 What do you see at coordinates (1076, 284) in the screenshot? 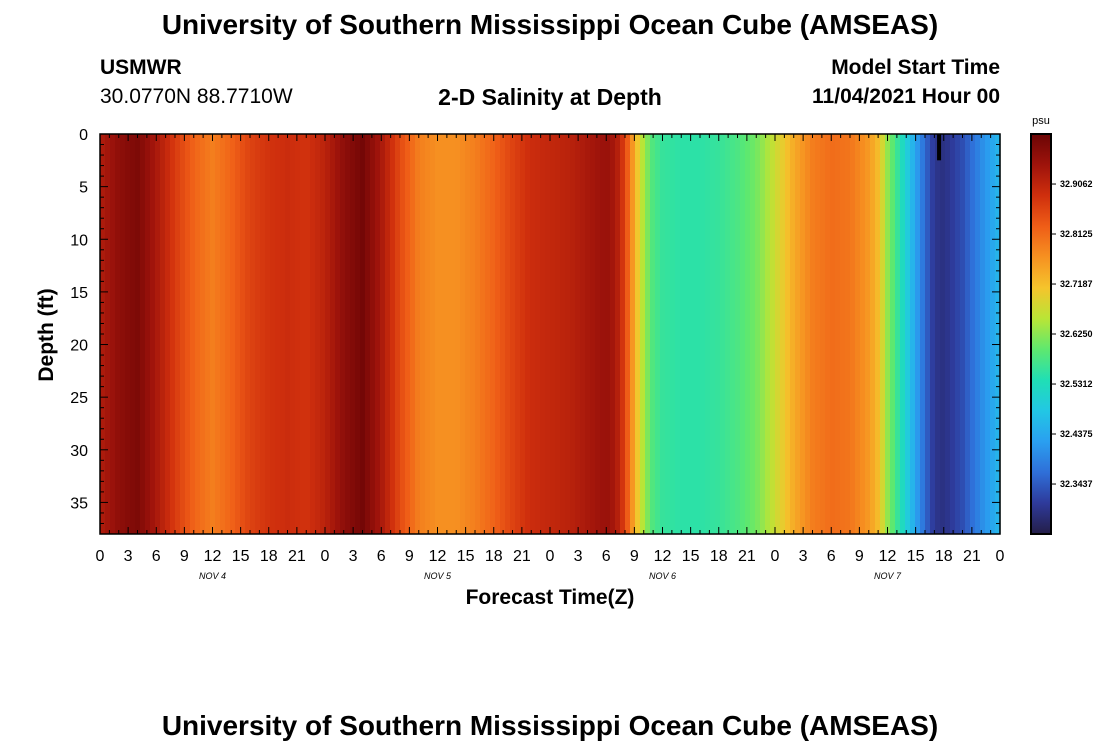
I see `colorbar-tick-label: 32.7187` at bounding box center [1076, 284].